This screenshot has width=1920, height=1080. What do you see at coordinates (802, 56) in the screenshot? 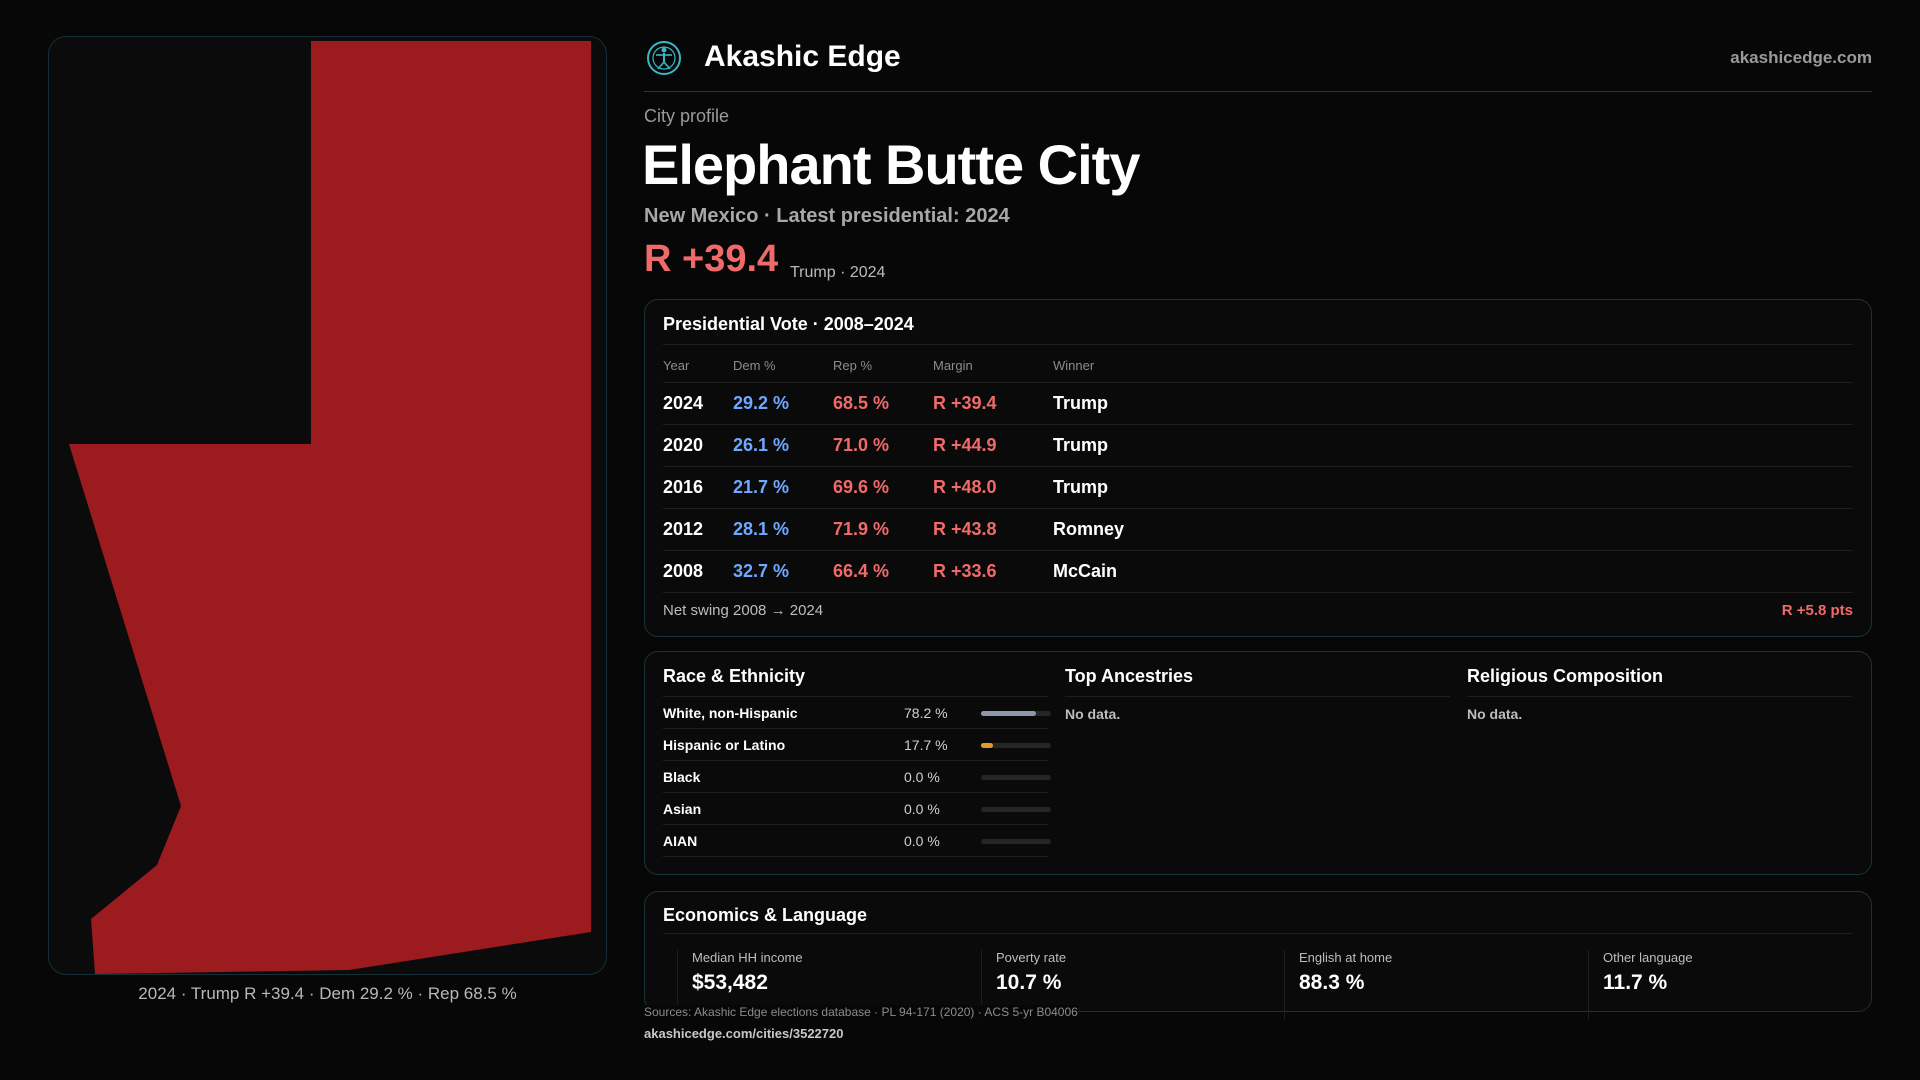
I see `brand-name: Akashic Edge` at bounding box center [802, 56].